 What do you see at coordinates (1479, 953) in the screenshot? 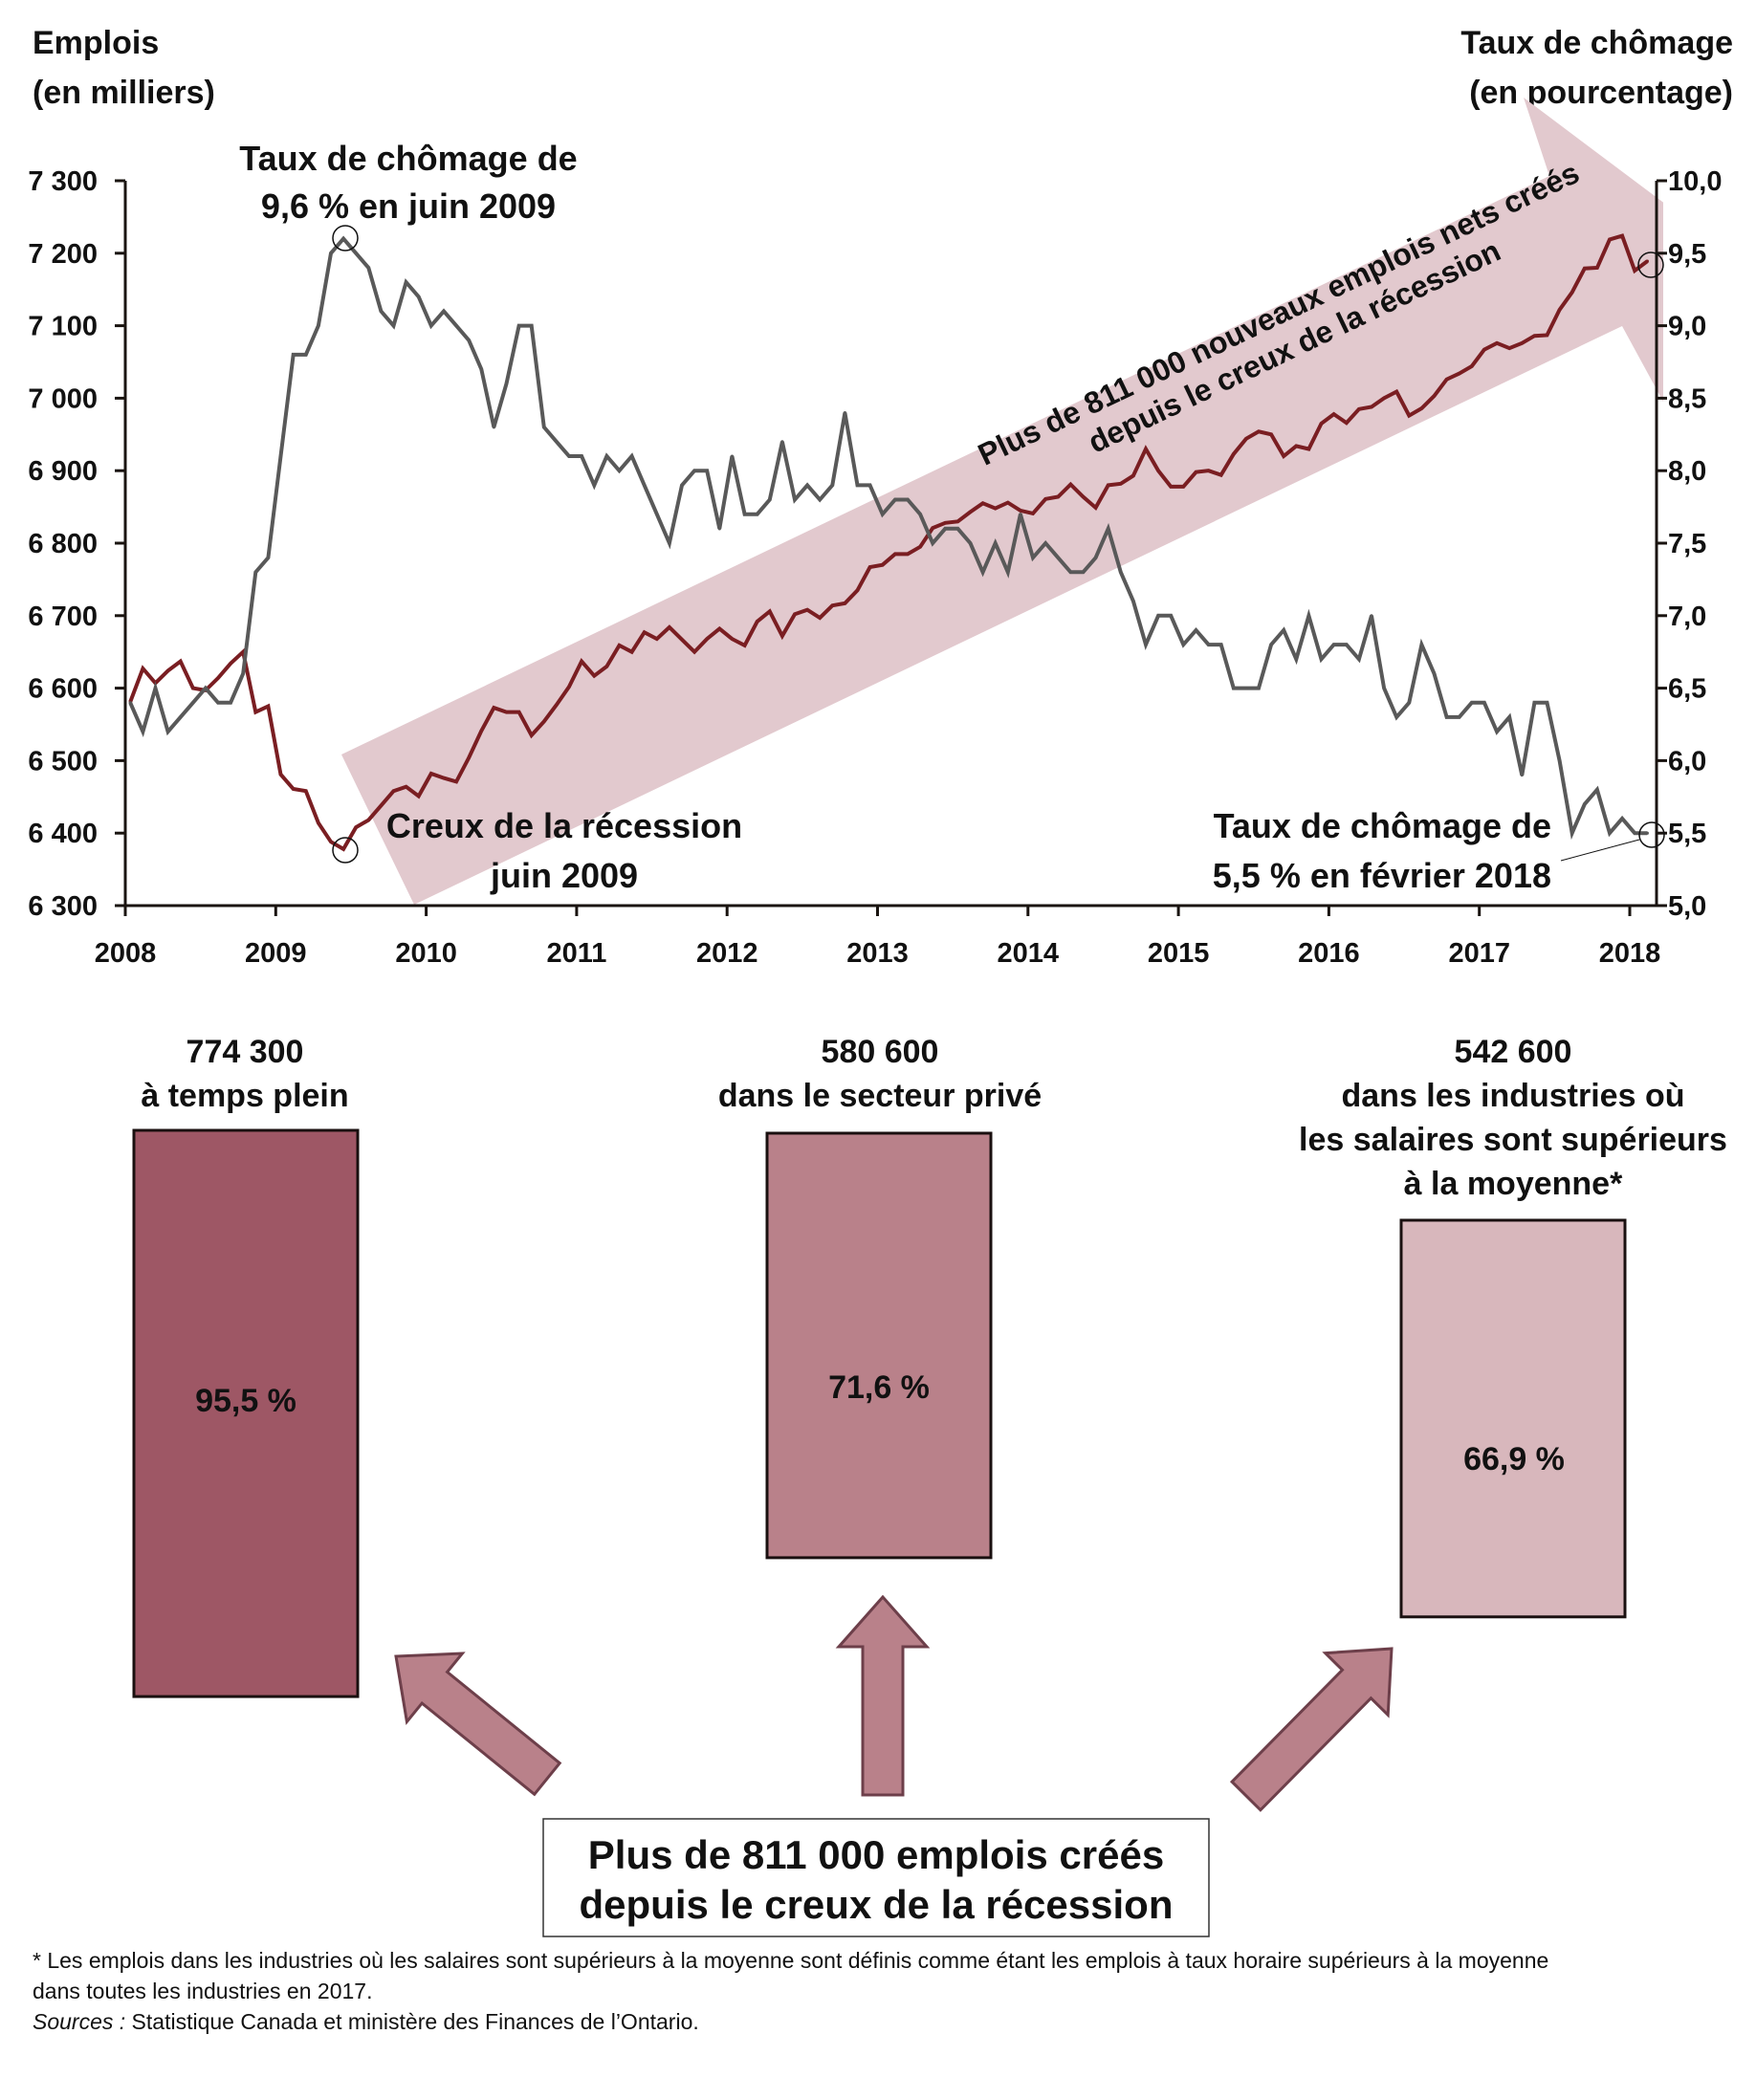
I see `x-tick-label: 2017` at bounding box center [1479, 953].